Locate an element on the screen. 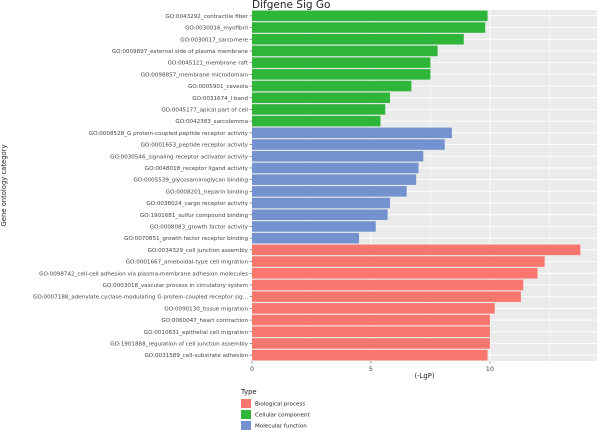 The width and height of the screenshot is (600, 430). category-label: GO:0090130_tissue migration is located at coordinates (206, 309).